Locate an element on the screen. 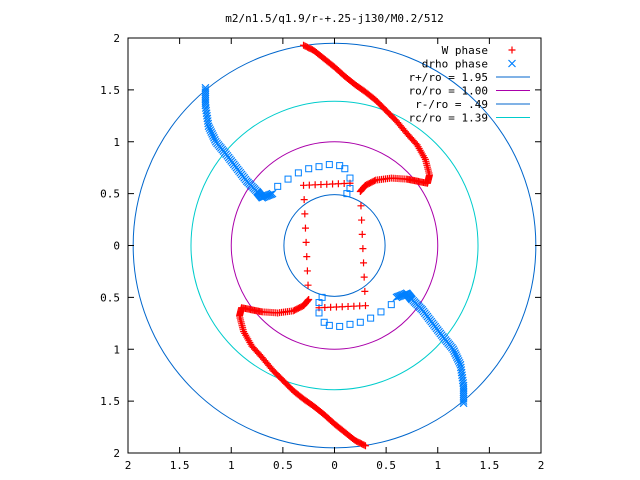 The height and width of the screenshot is (480, 640). x-tick-label: 0 is located at coordinates (334, 465).